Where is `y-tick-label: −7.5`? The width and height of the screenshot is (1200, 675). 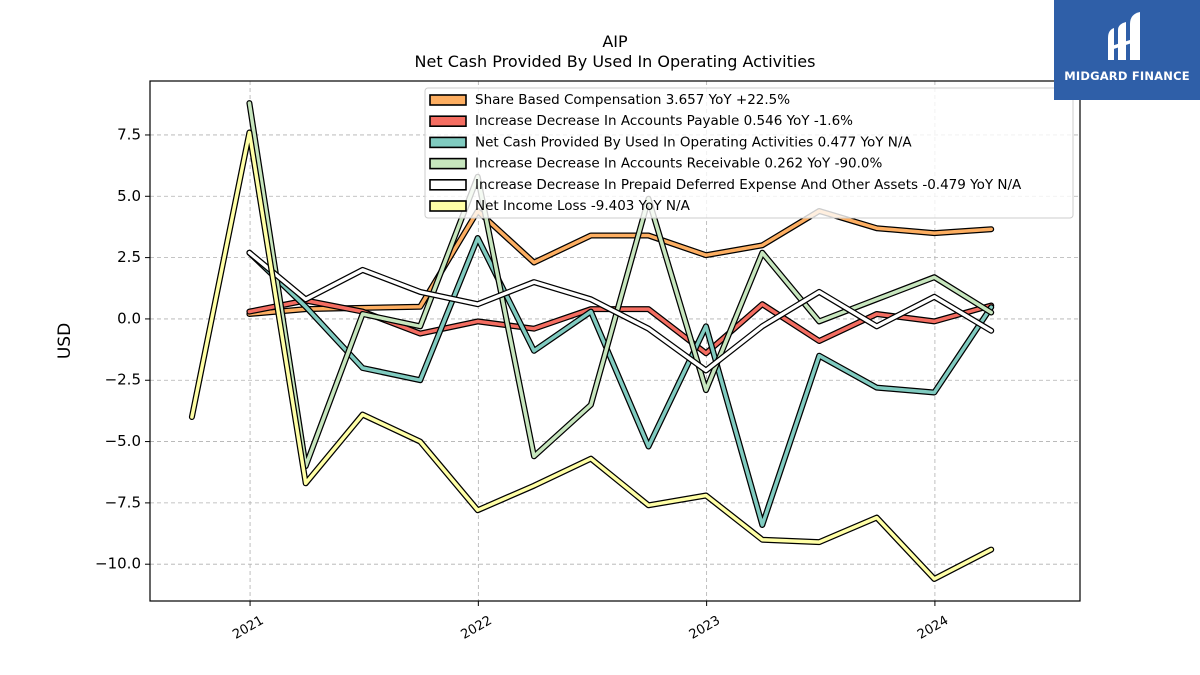
y-tick-label: −7.5 is located at coordinates (123, 502).